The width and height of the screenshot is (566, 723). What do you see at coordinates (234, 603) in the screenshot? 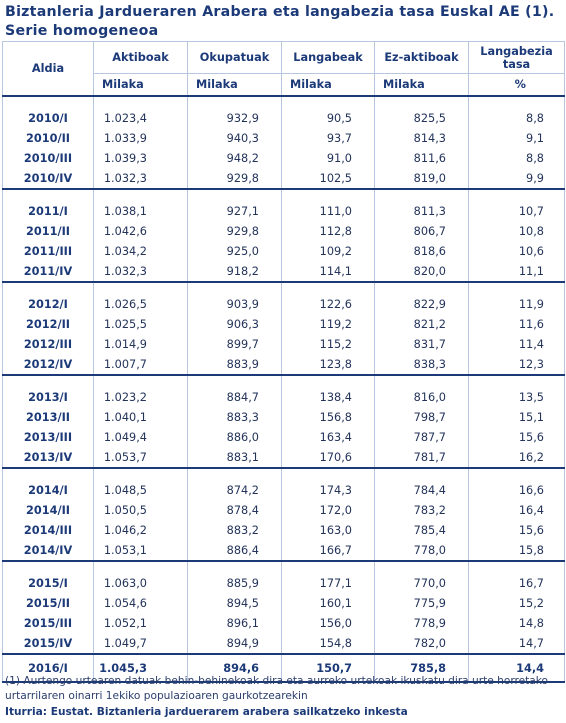
I see `employed-cell: 894,5` at bounding box center [234, 603].